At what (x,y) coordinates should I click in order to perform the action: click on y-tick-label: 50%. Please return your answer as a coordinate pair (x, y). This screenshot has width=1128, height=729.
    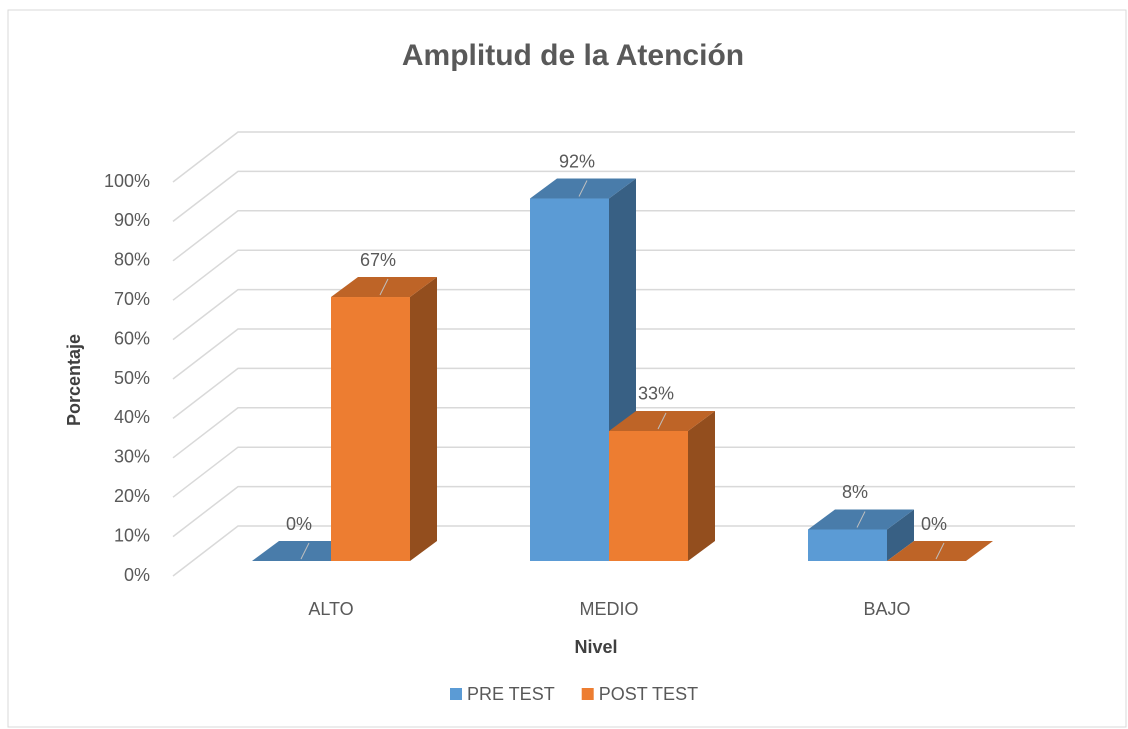
    Looking at the image, I should click on (132, 378).